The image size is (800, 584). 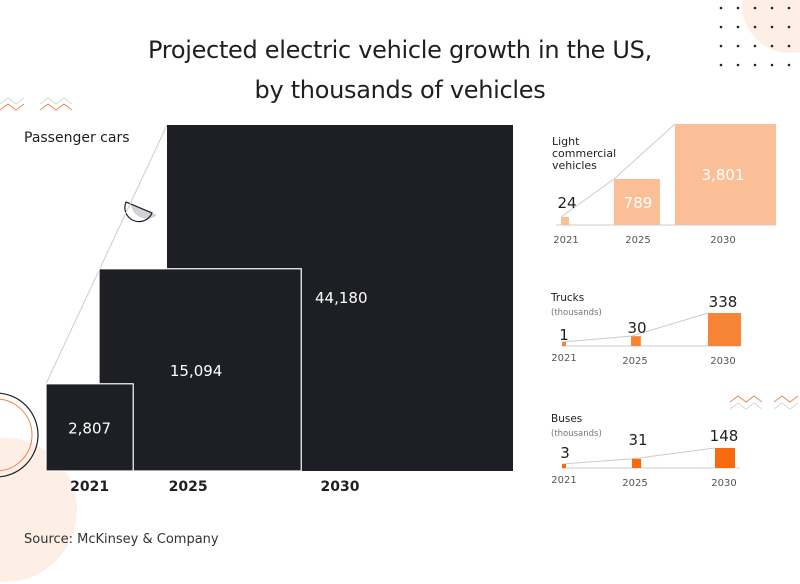 What do you see at coordinates (634, 483) in the screenshot?
I see `buses-category-label: 2025` at bounding box center [634, 483].